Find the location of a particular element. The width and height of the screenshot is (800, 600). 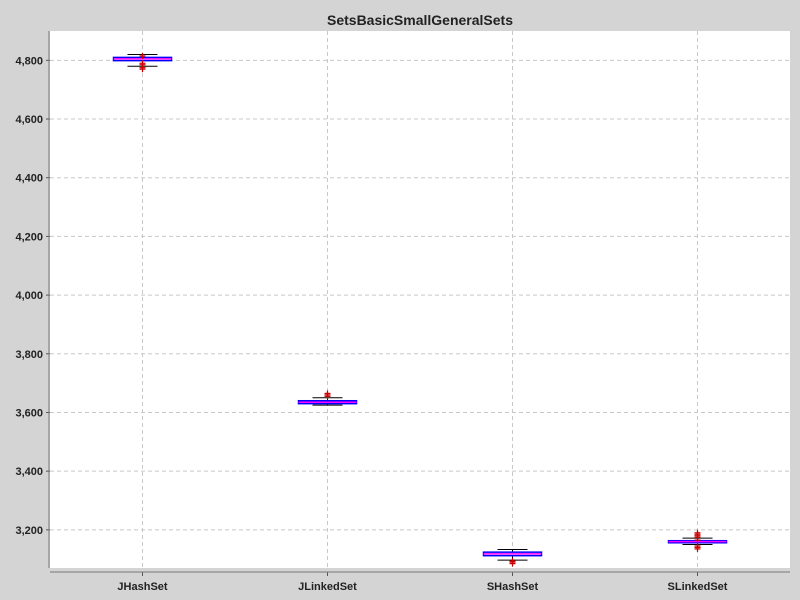

x-tick-label: SHashSet is located at coordinates (513, 587).